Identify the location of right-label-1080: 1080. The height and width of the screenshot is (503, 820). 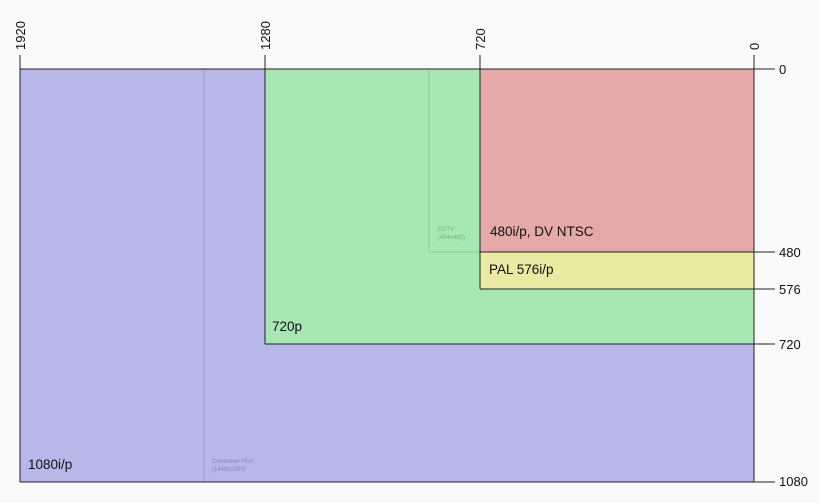
(793, 481).